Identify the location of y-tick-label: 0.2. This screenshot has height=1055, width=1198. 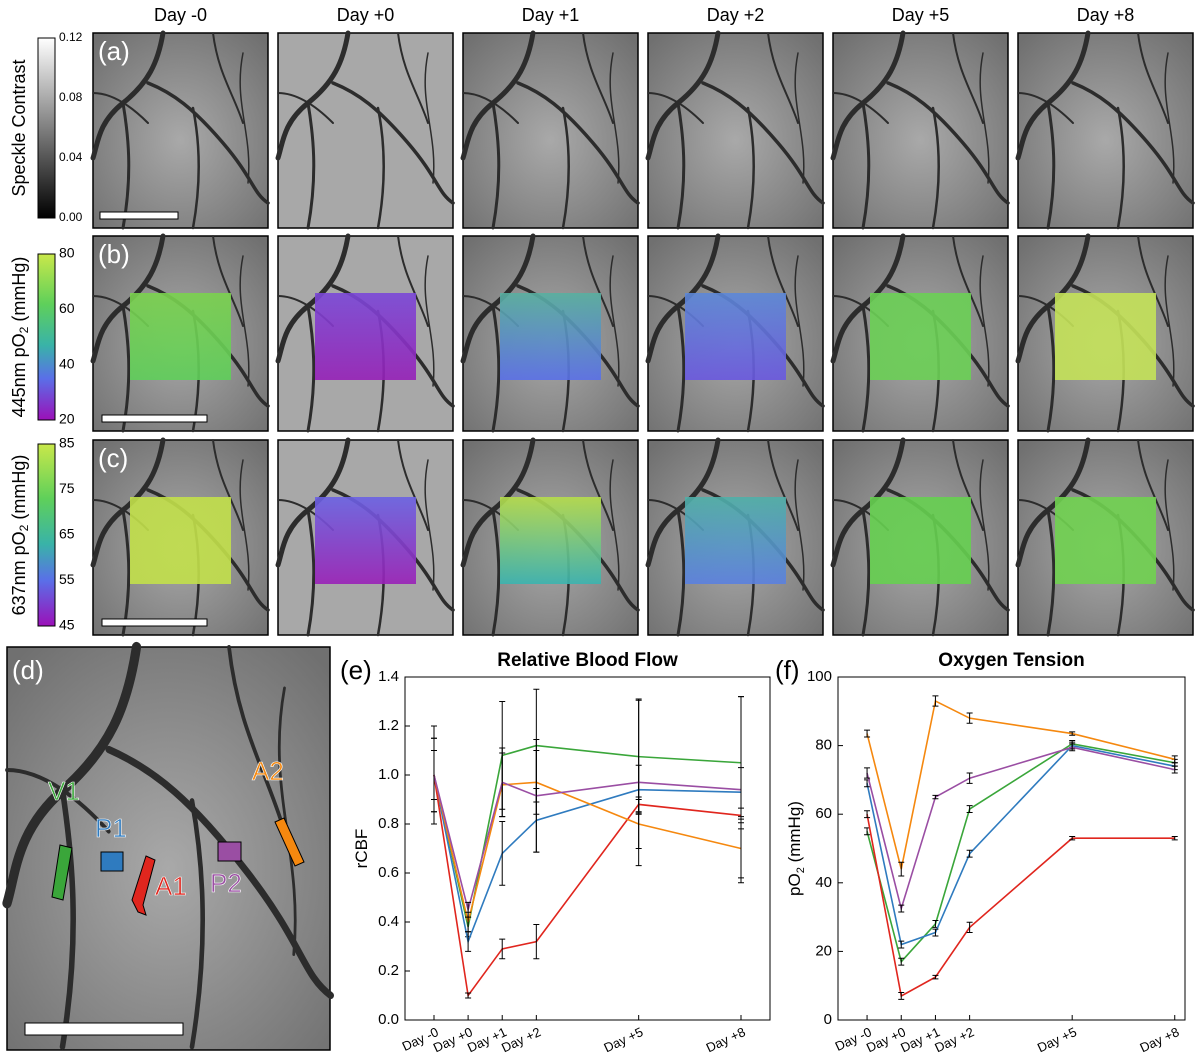
(388, 970).